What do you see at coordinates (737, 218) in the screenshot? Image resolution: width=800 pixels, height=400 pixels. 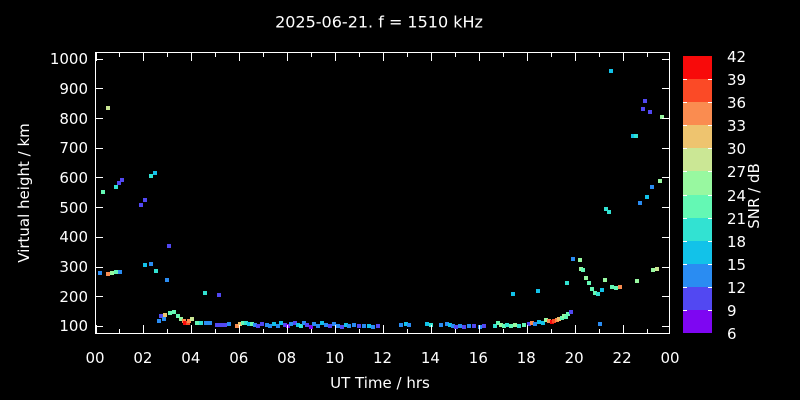 I see `colorbar-tick-label: 21` at bounding box center [737, 218].